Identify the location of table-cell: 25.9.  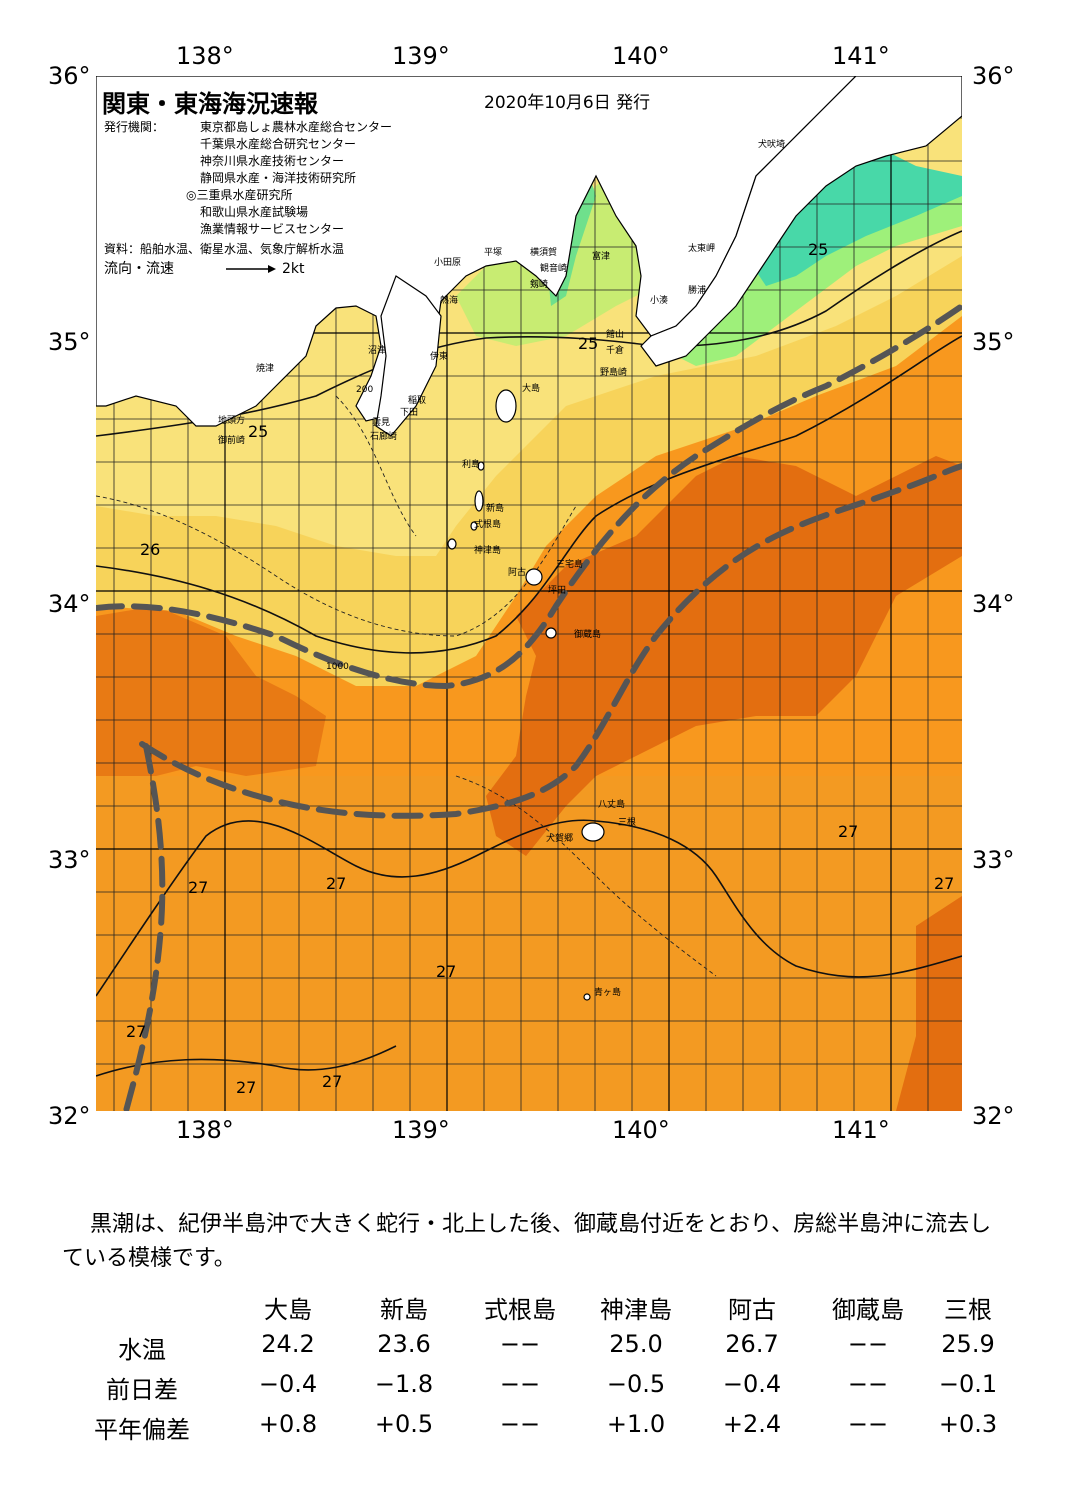
(968, 1344).